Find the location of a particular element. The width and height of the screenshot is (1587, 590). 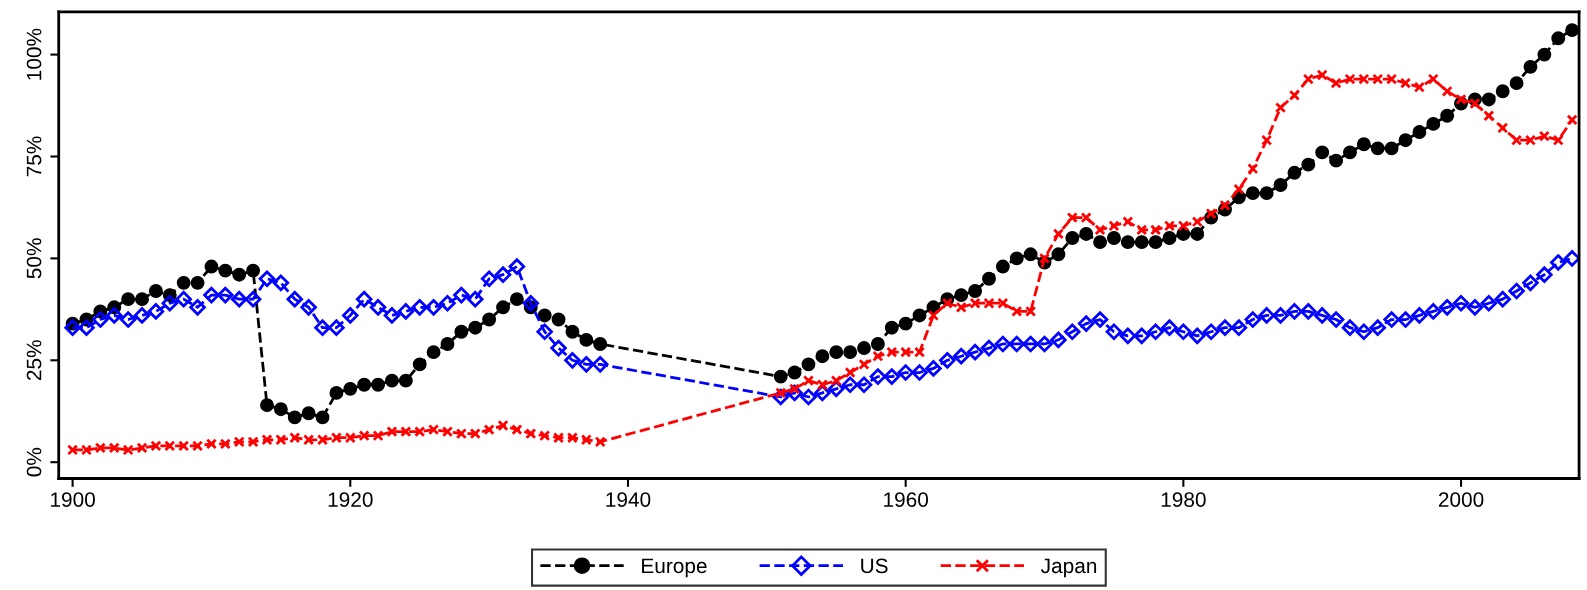

x-tick-label: 1920 is located at coordinates (350, 499).